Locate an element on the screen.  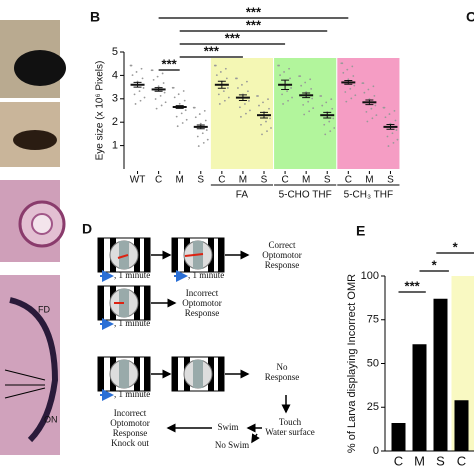
y-axis-label: % of Larva displaying Incorrect OMR is located at coordinates (352, 363).